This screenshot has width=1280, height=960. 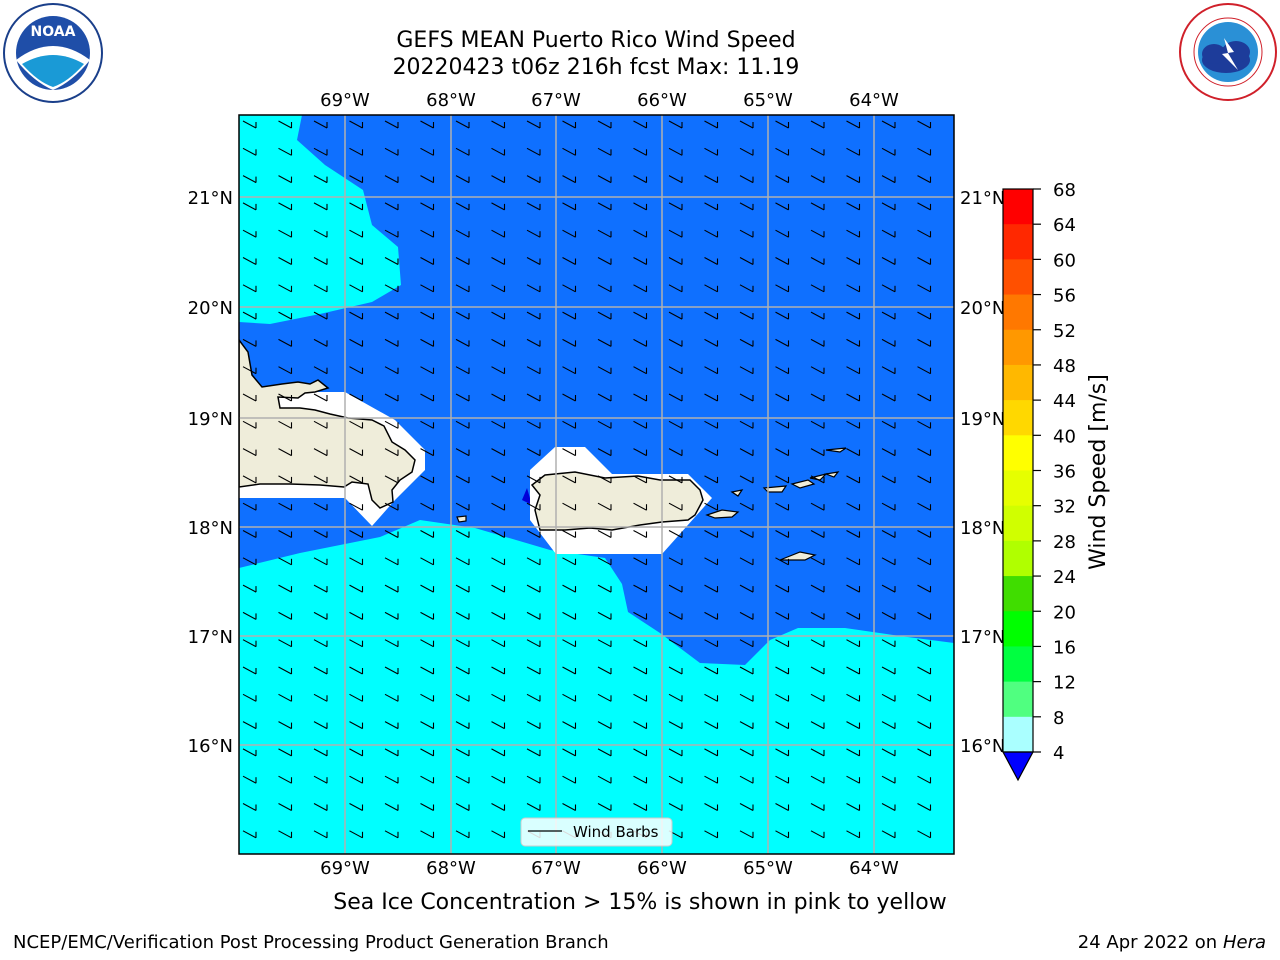 What do you see at coordinates (768, 868) in the screenshot?
I see `lon-label-bottom: 65°W` at bounding box center [768, 868].